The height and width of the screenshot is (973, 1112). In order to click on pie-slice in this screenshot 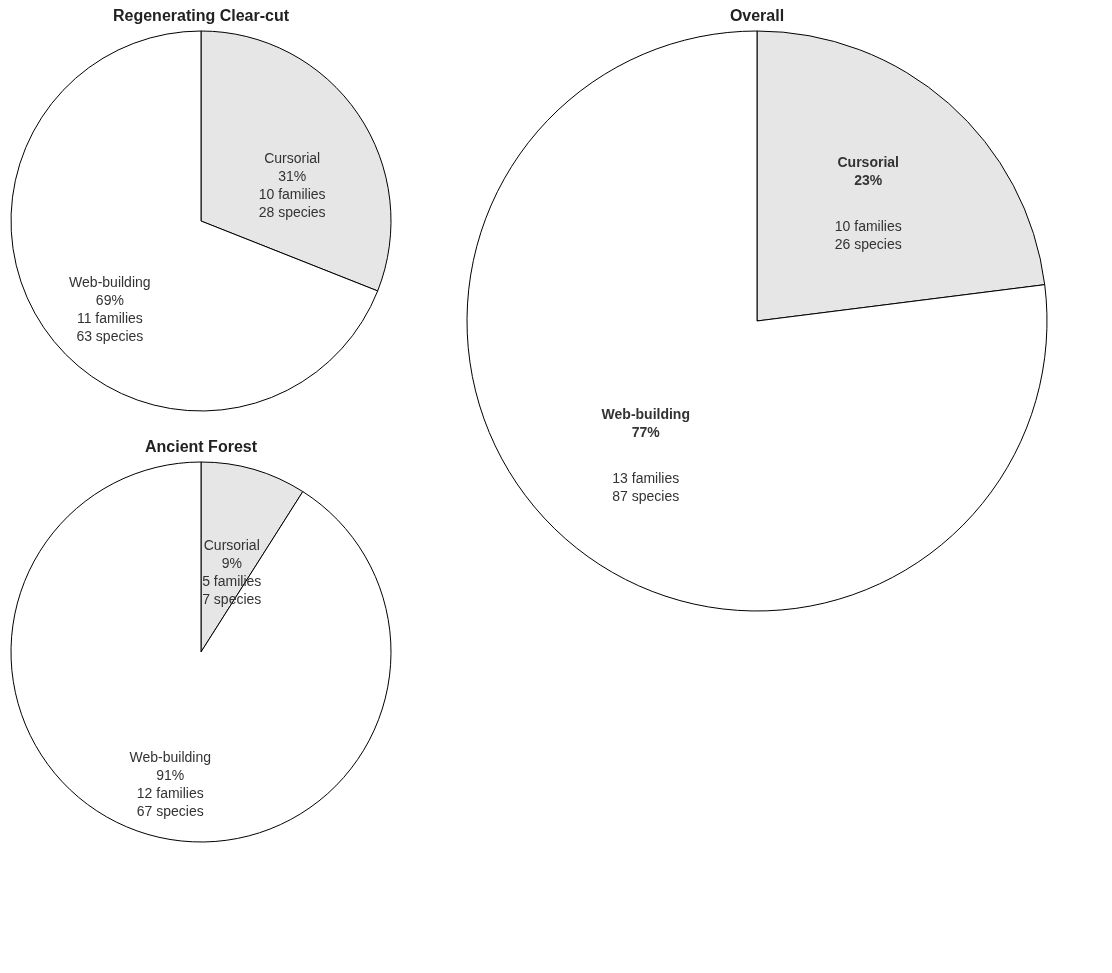, I will do `click(201, 652)`.